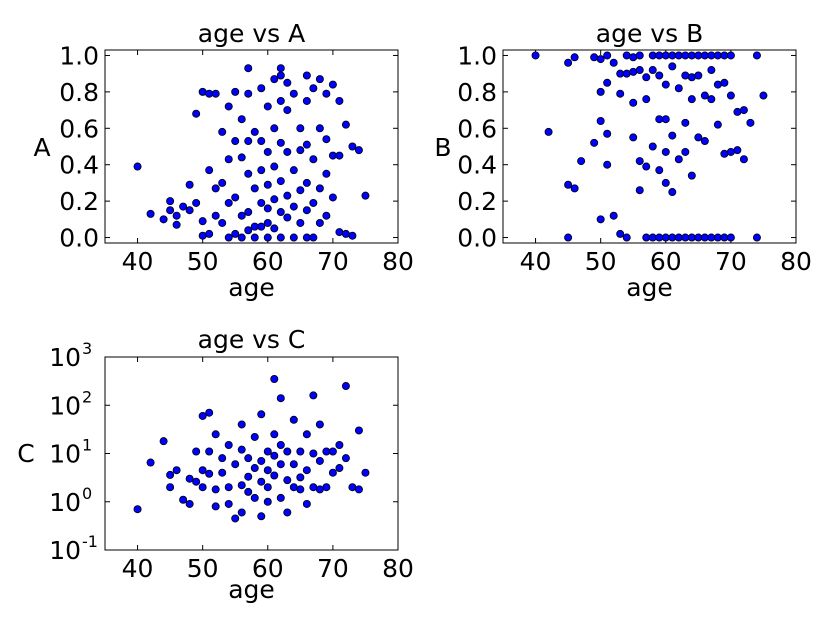 Image resolution: width=830 pixels, height=623 pixels. Describe the element at coordinates (203, 568) in the screenshot. I see `x-tick-label: 50` at that location.